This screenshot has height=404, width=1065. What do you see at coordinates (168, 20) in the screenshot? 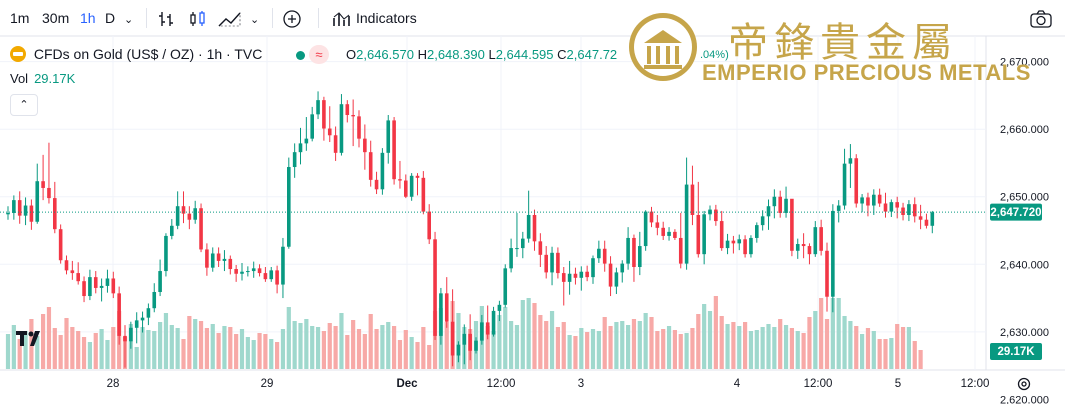
I see `bar-chart-icon` at bounding box center [168, 20].